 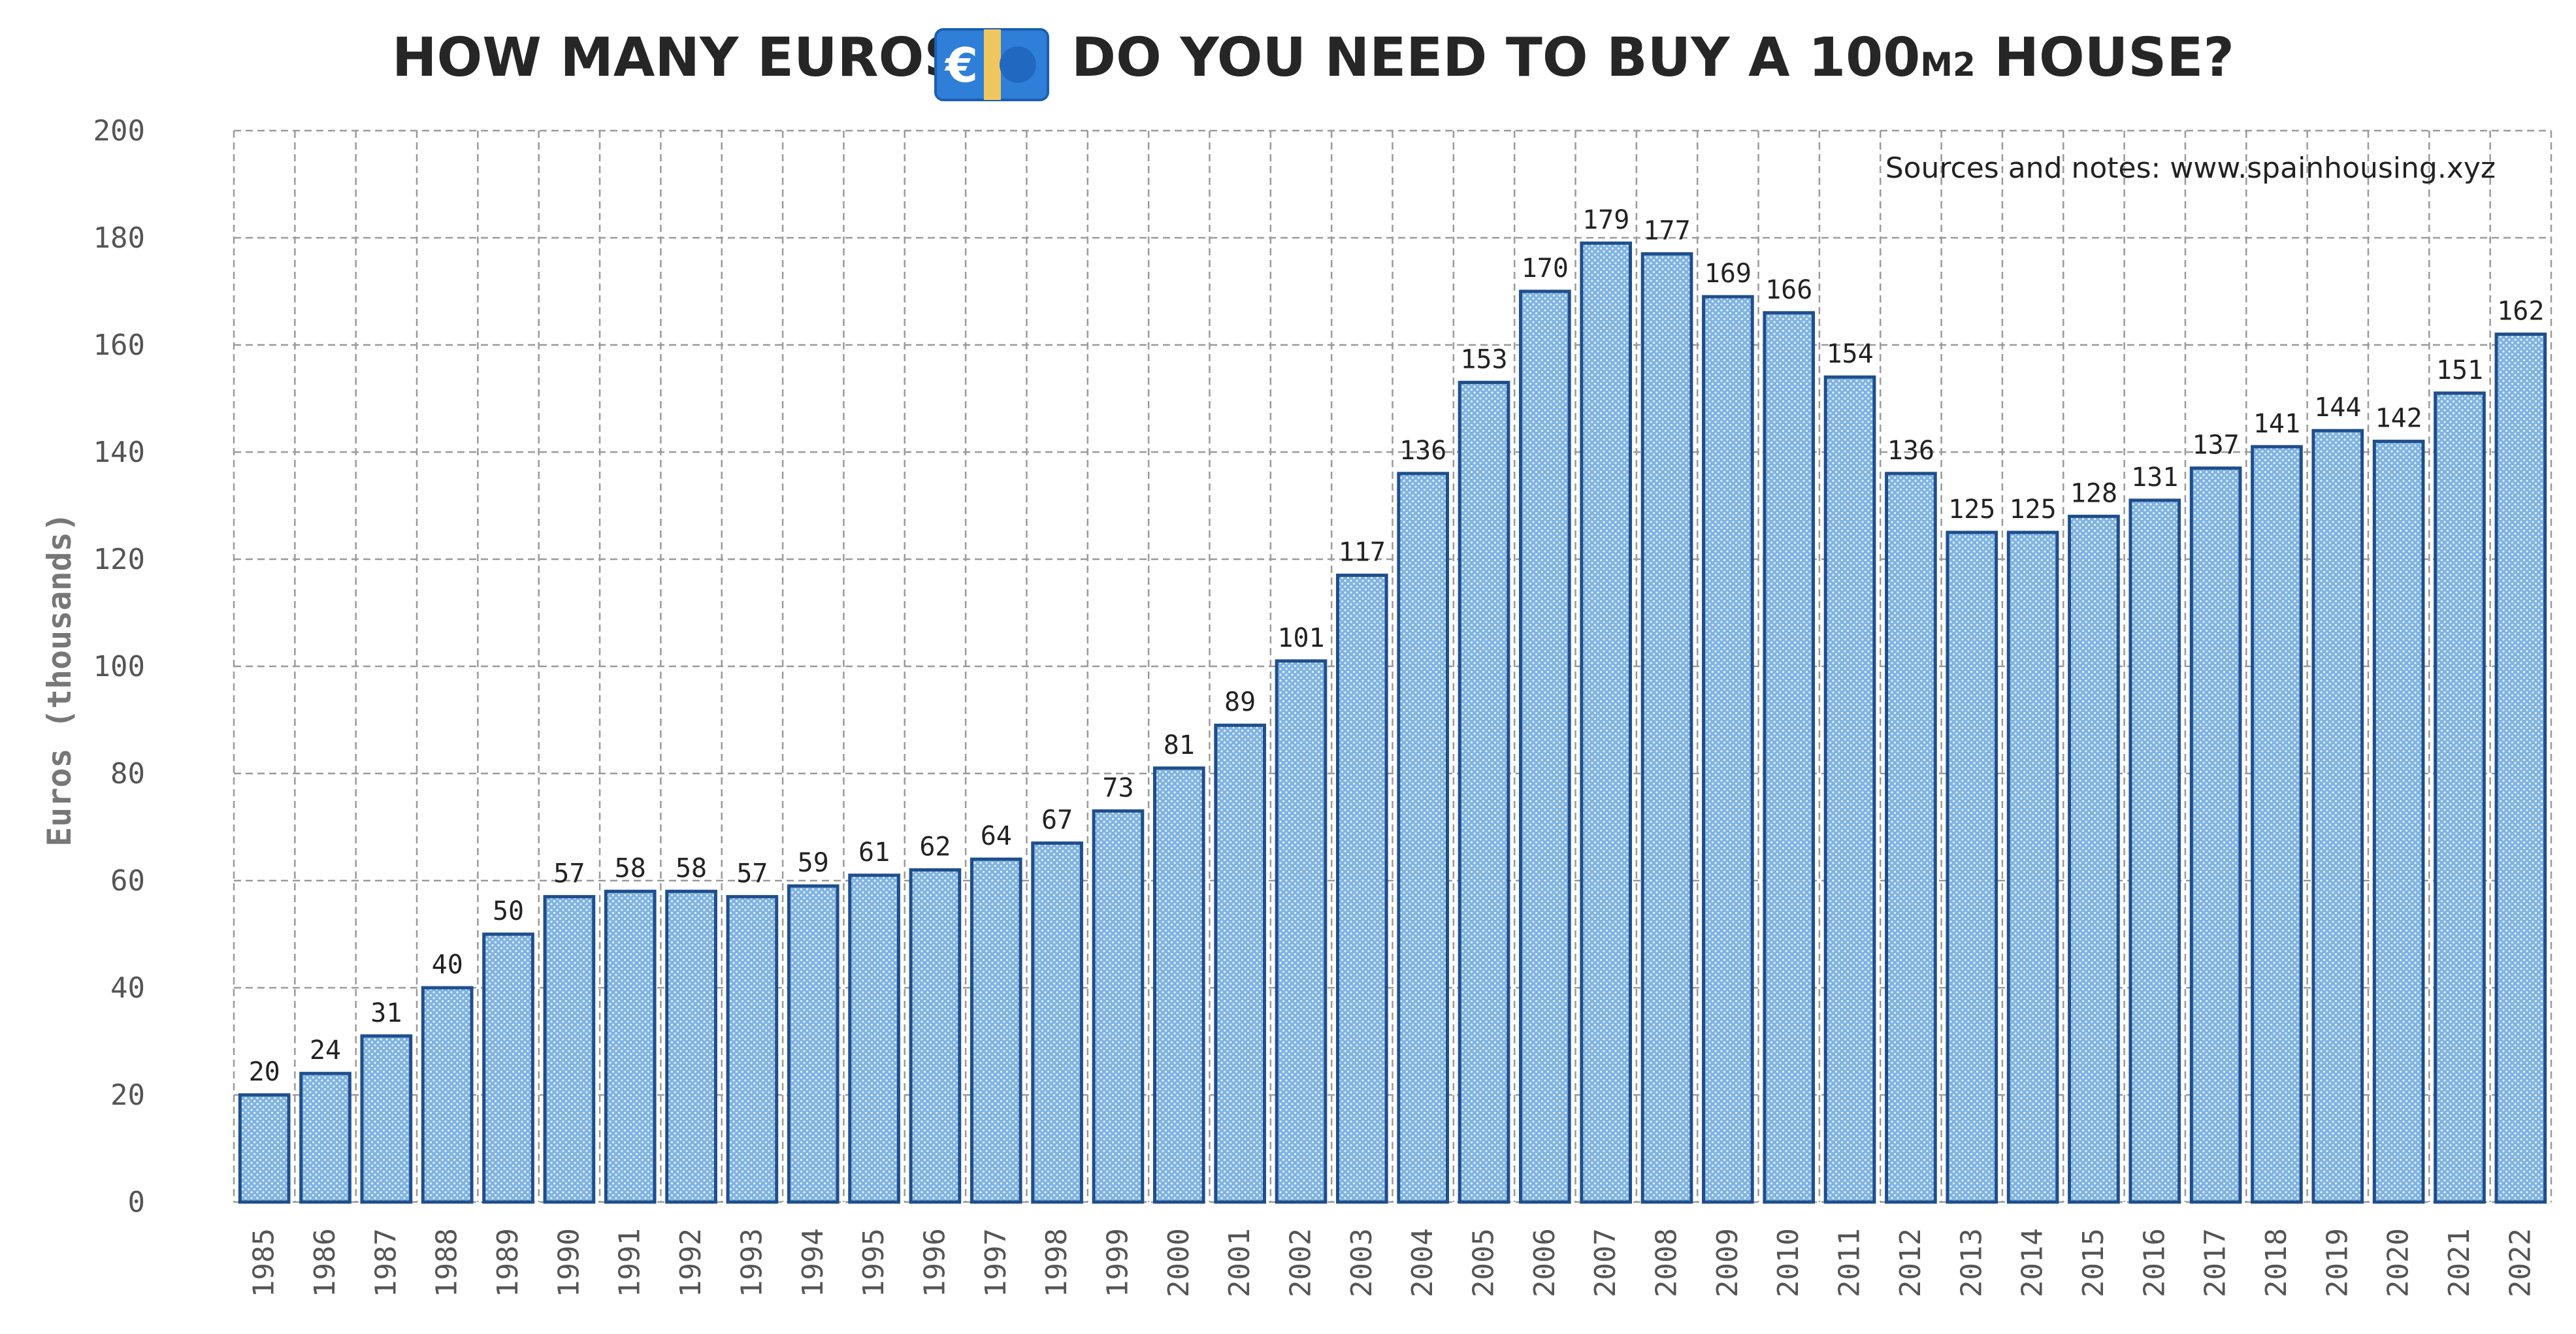 What do you see at coordinates (2032, 867) in the screenshot?
I see `bar-2014` at bounding box center [2032, 867].